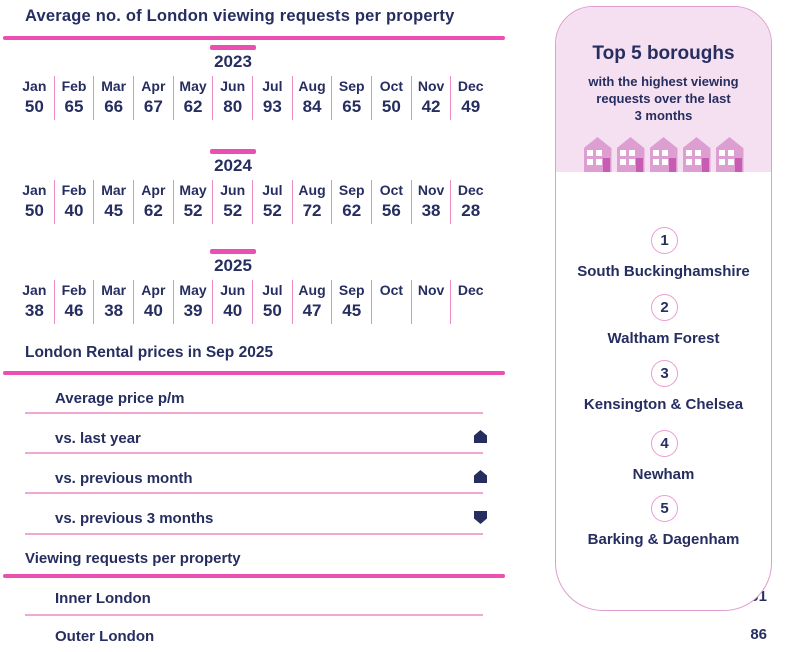 This screenshot has width=800, height=652. Describe the element at coordinates (312, 106) in the screenshot. I see `month-value: 84` at that location.